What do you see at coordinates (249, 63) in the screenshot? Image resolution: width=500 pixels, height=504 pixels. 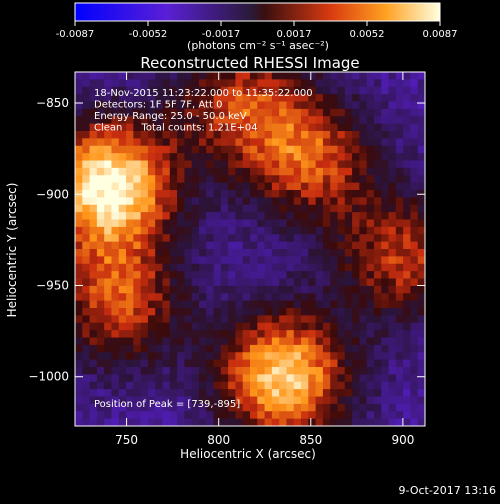 I see `plot-title: Reconstructed RHESSI Image` at bounding box center [249, 63].